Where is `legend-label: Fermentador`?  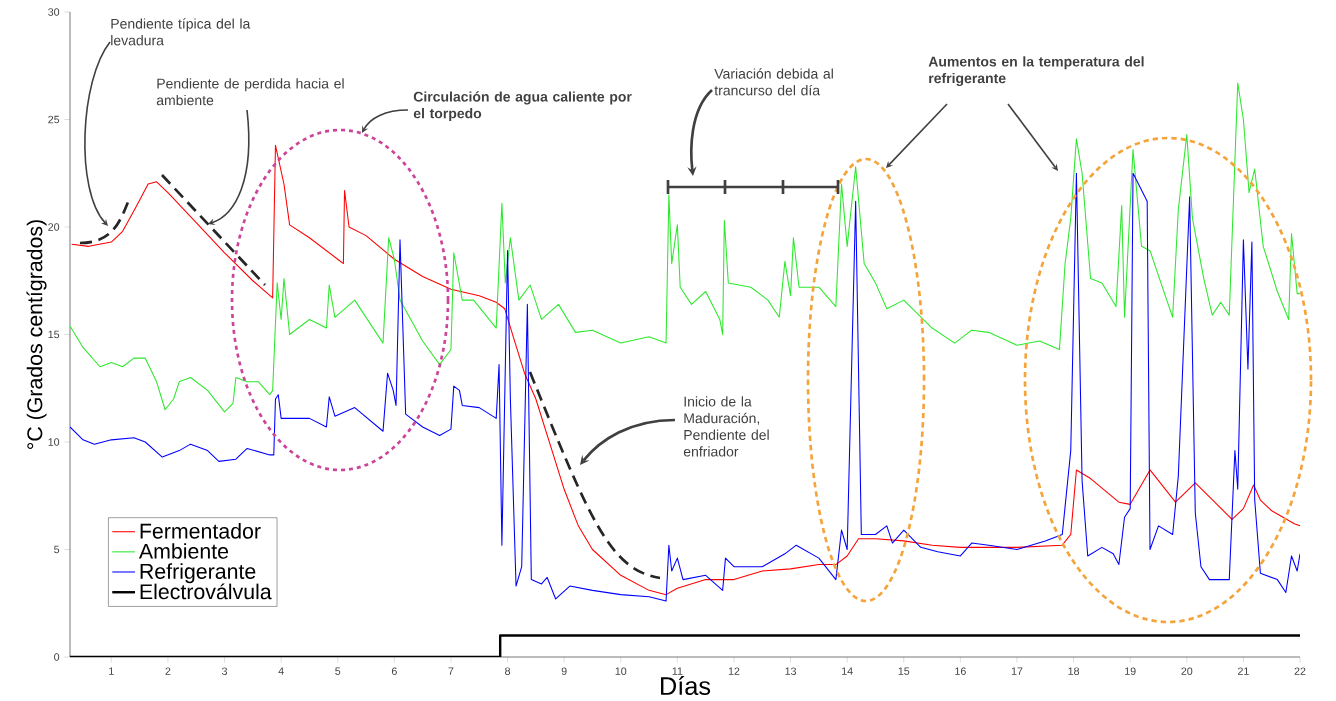 legend-label: Fermentador is located at coordinates (200, 531).